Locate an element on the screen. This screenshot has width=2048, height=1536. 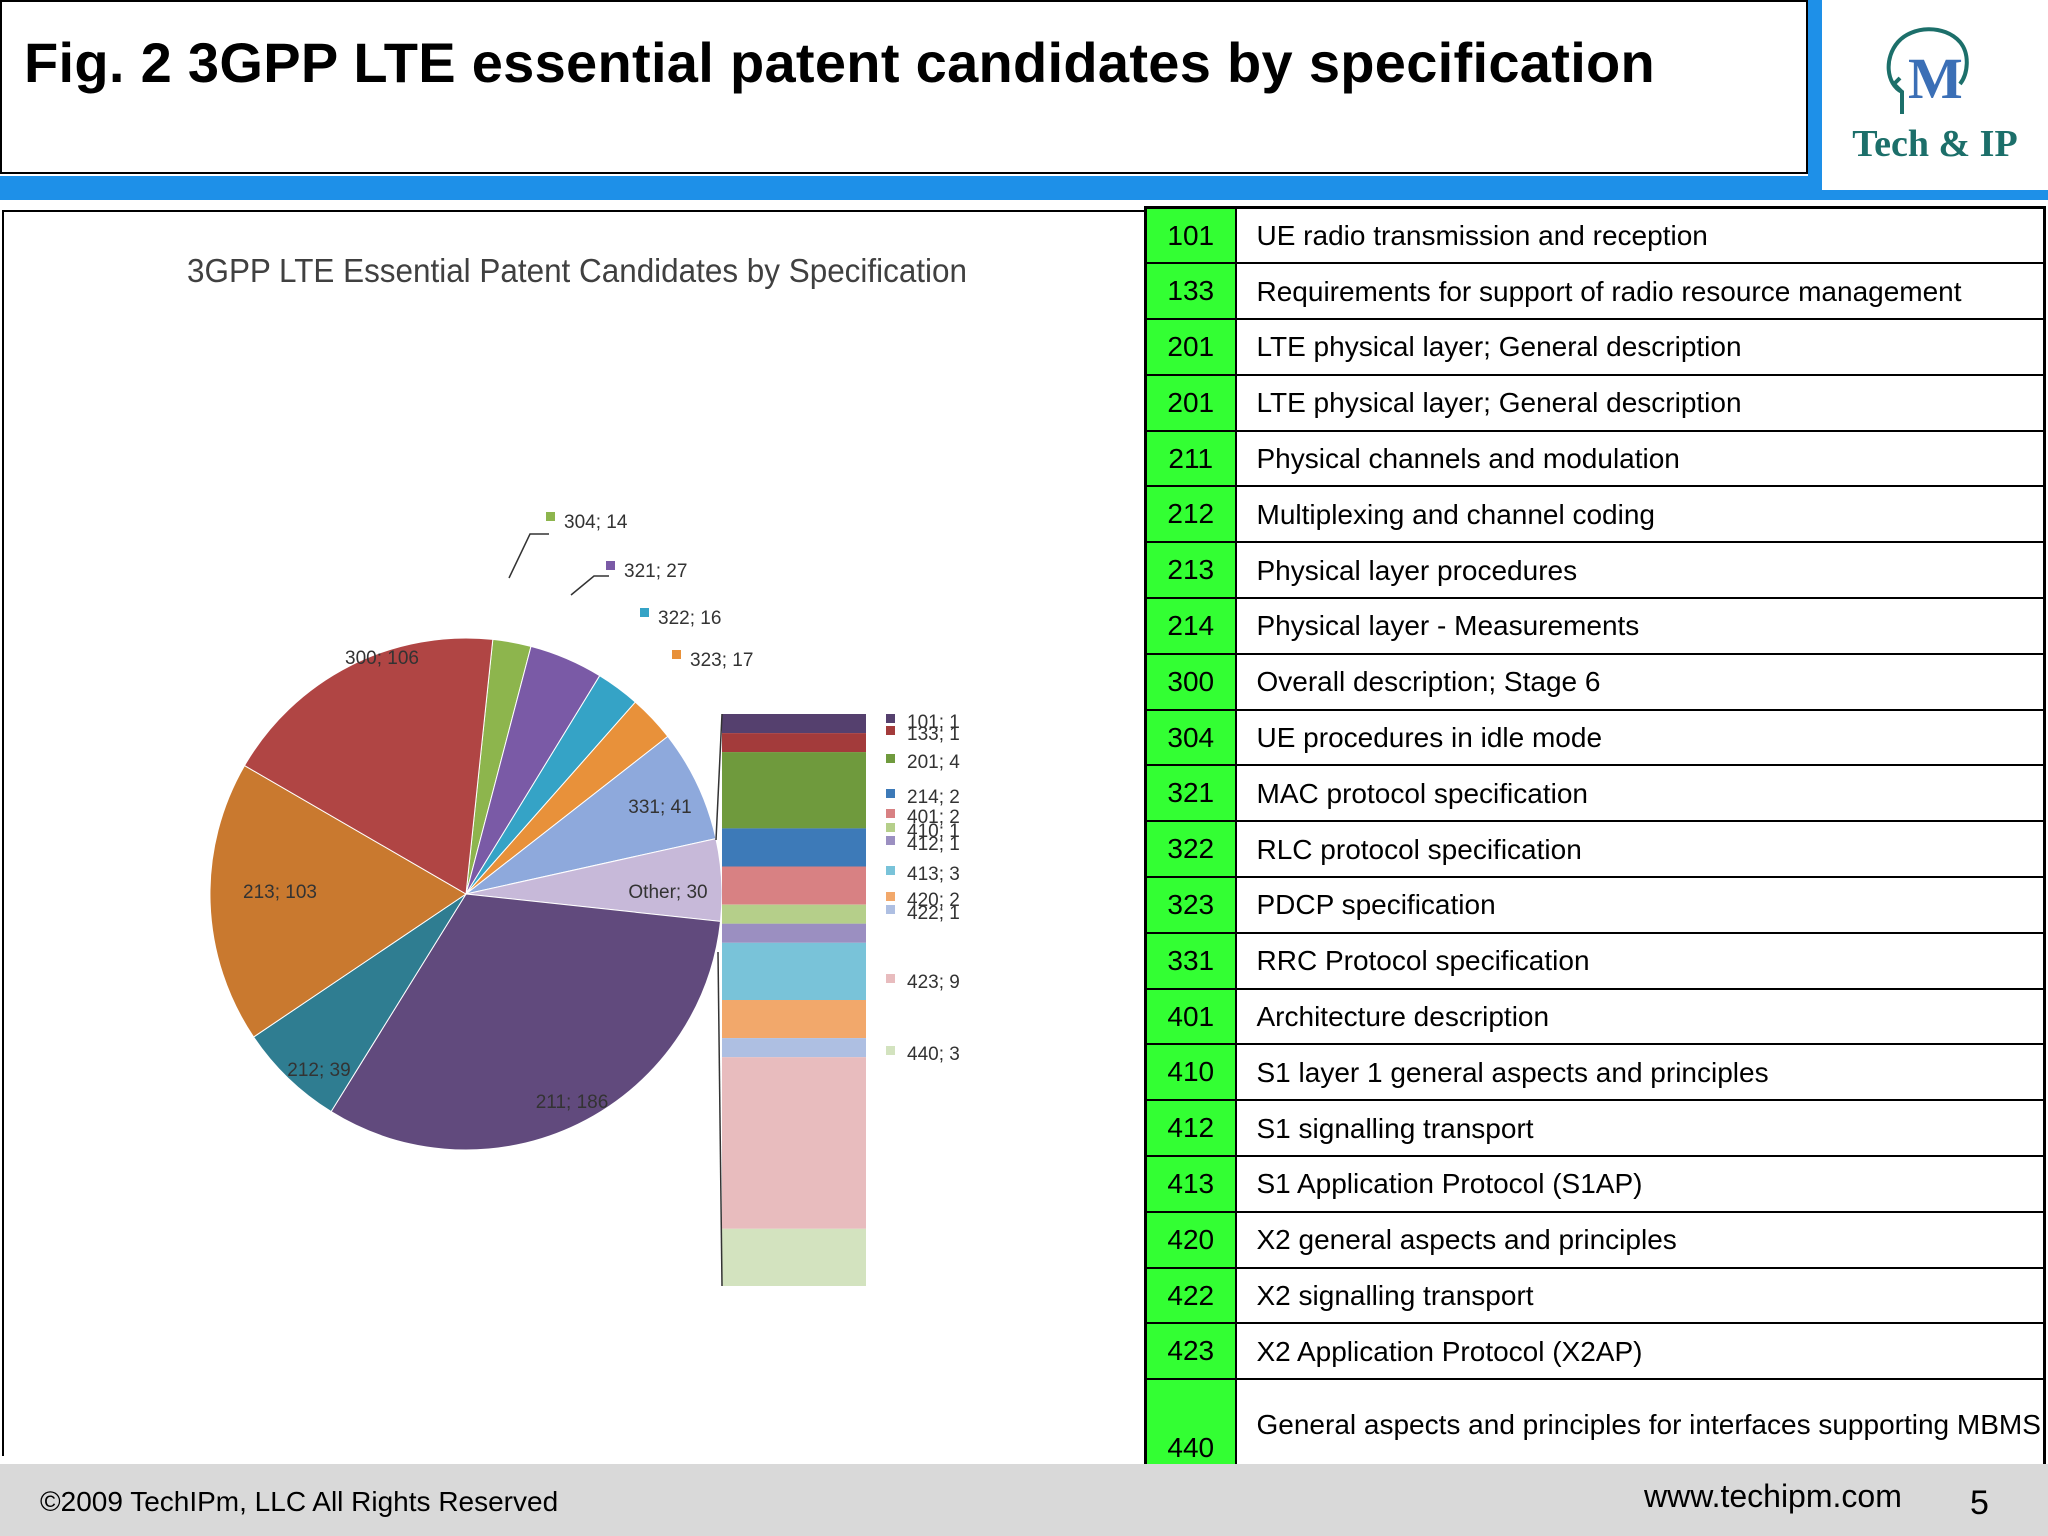
table-row: 412 S1 signalling transport is located at coordinates (1595, 1128).